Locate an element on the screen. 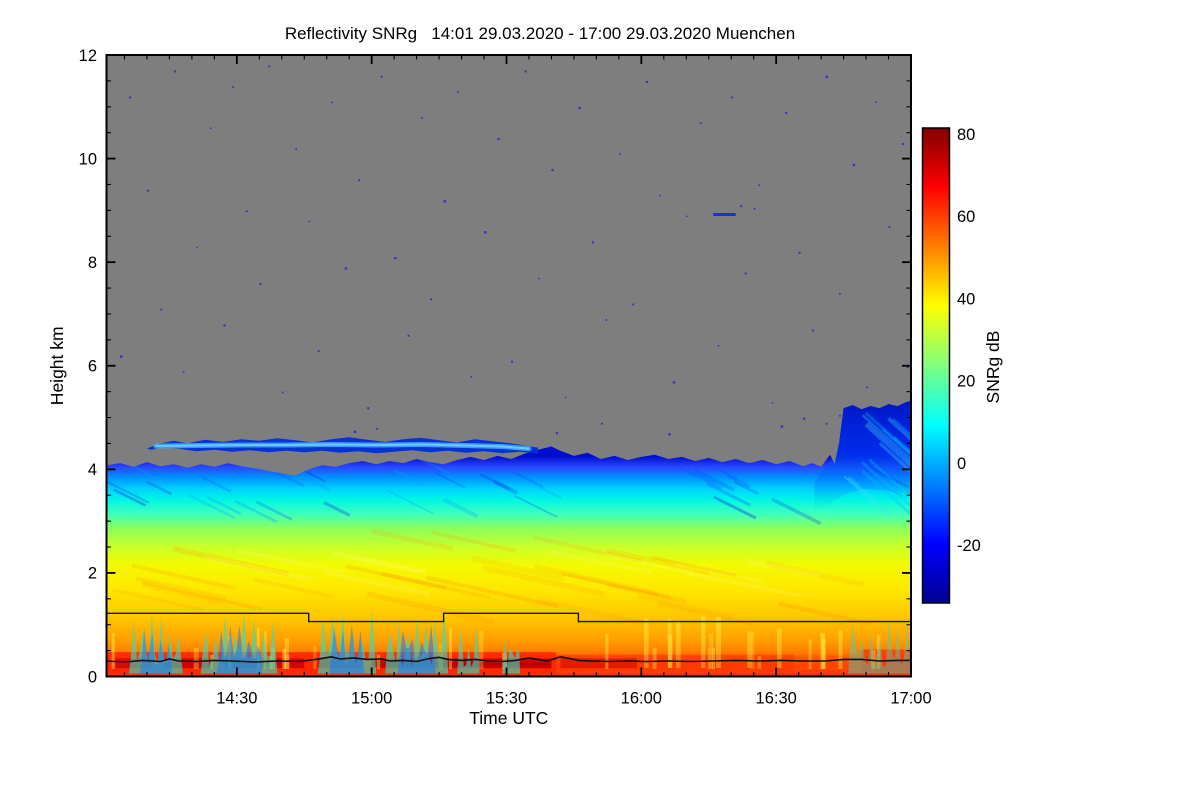 The image size is (1200, 805). y-tick-label: 8 is located at coordinates (92, 263).